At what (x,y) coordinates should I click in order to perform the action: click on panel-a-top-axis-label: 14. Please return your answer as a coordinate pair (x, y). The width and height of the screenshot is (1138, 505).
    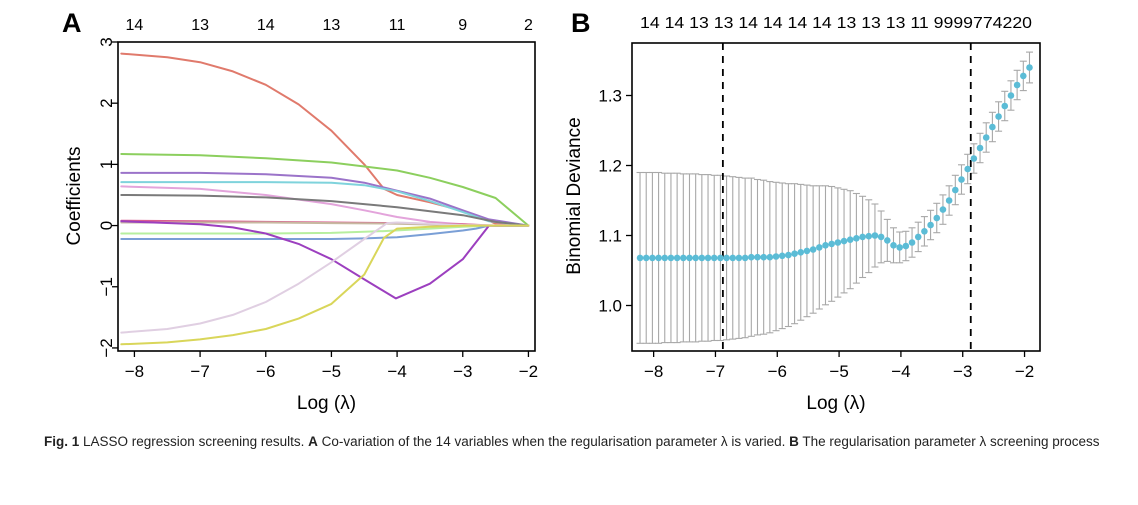
    Looking at the image, I should click on (135, 25).